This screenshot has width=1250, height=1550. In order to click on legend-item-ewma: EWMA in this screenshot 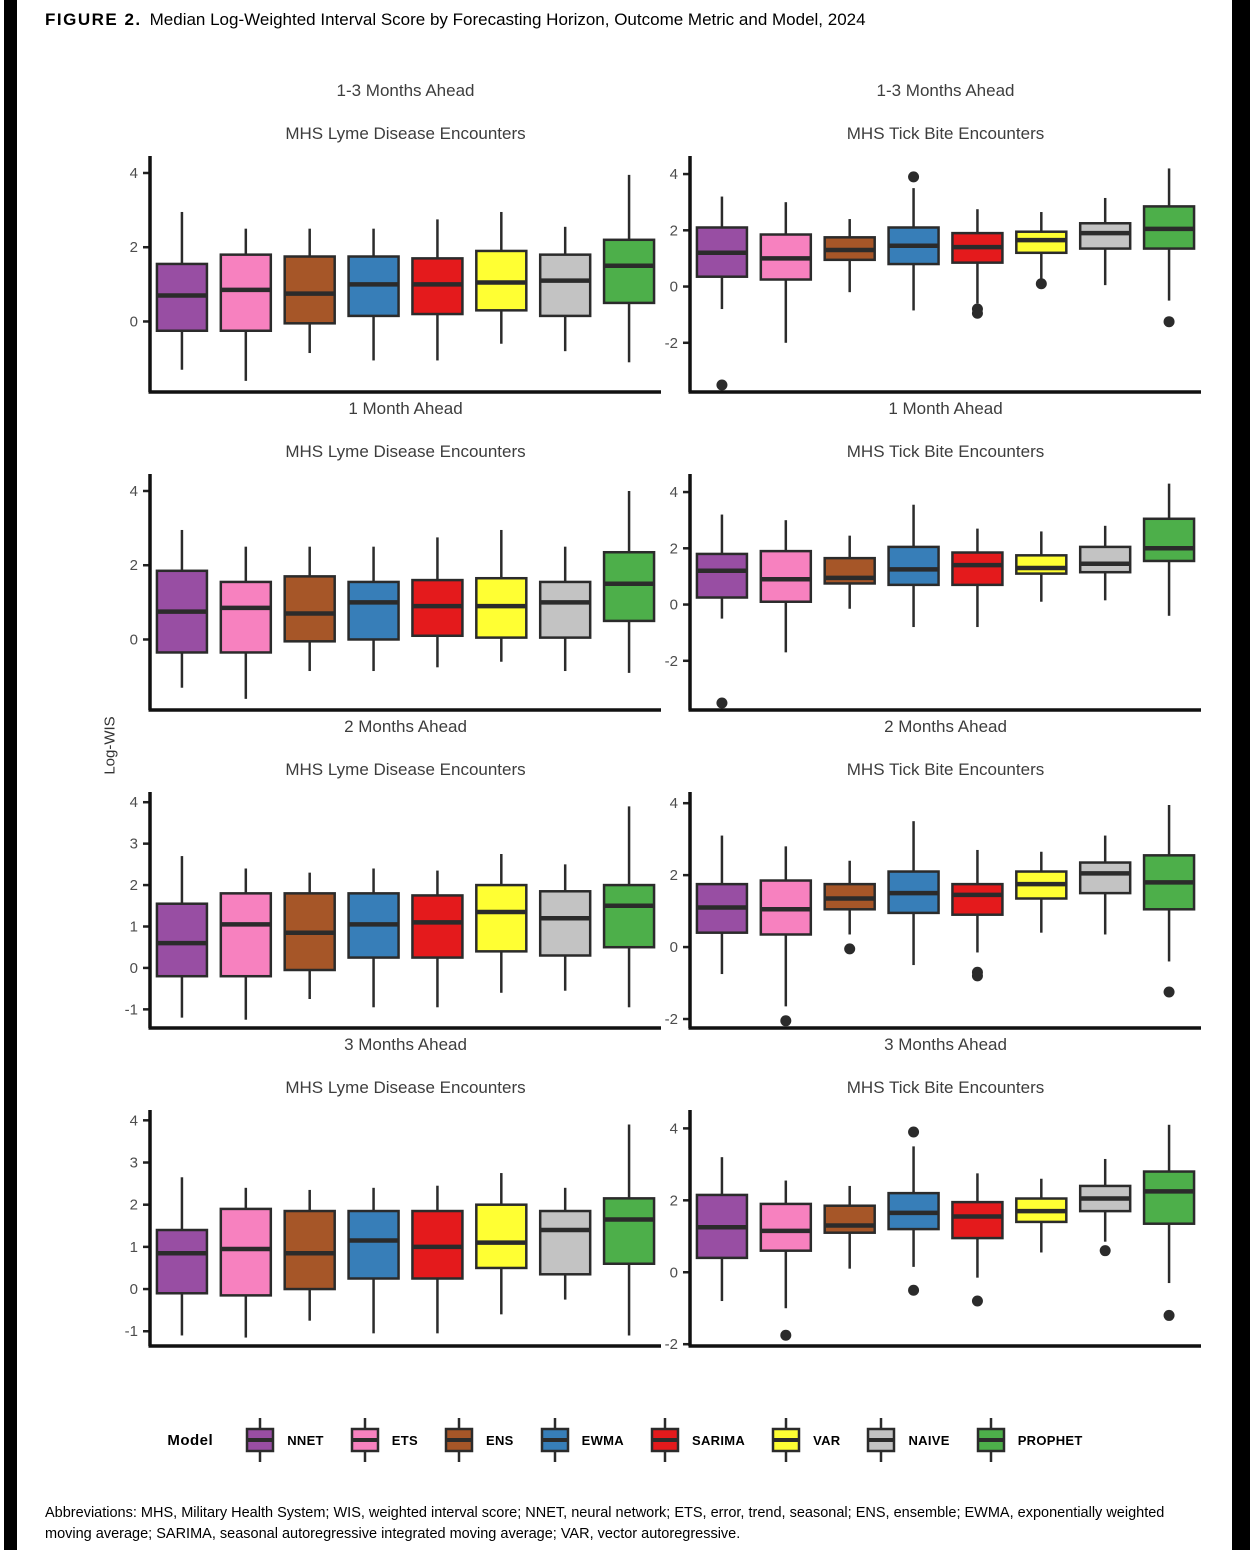, I will do `click(581, 1440)`.